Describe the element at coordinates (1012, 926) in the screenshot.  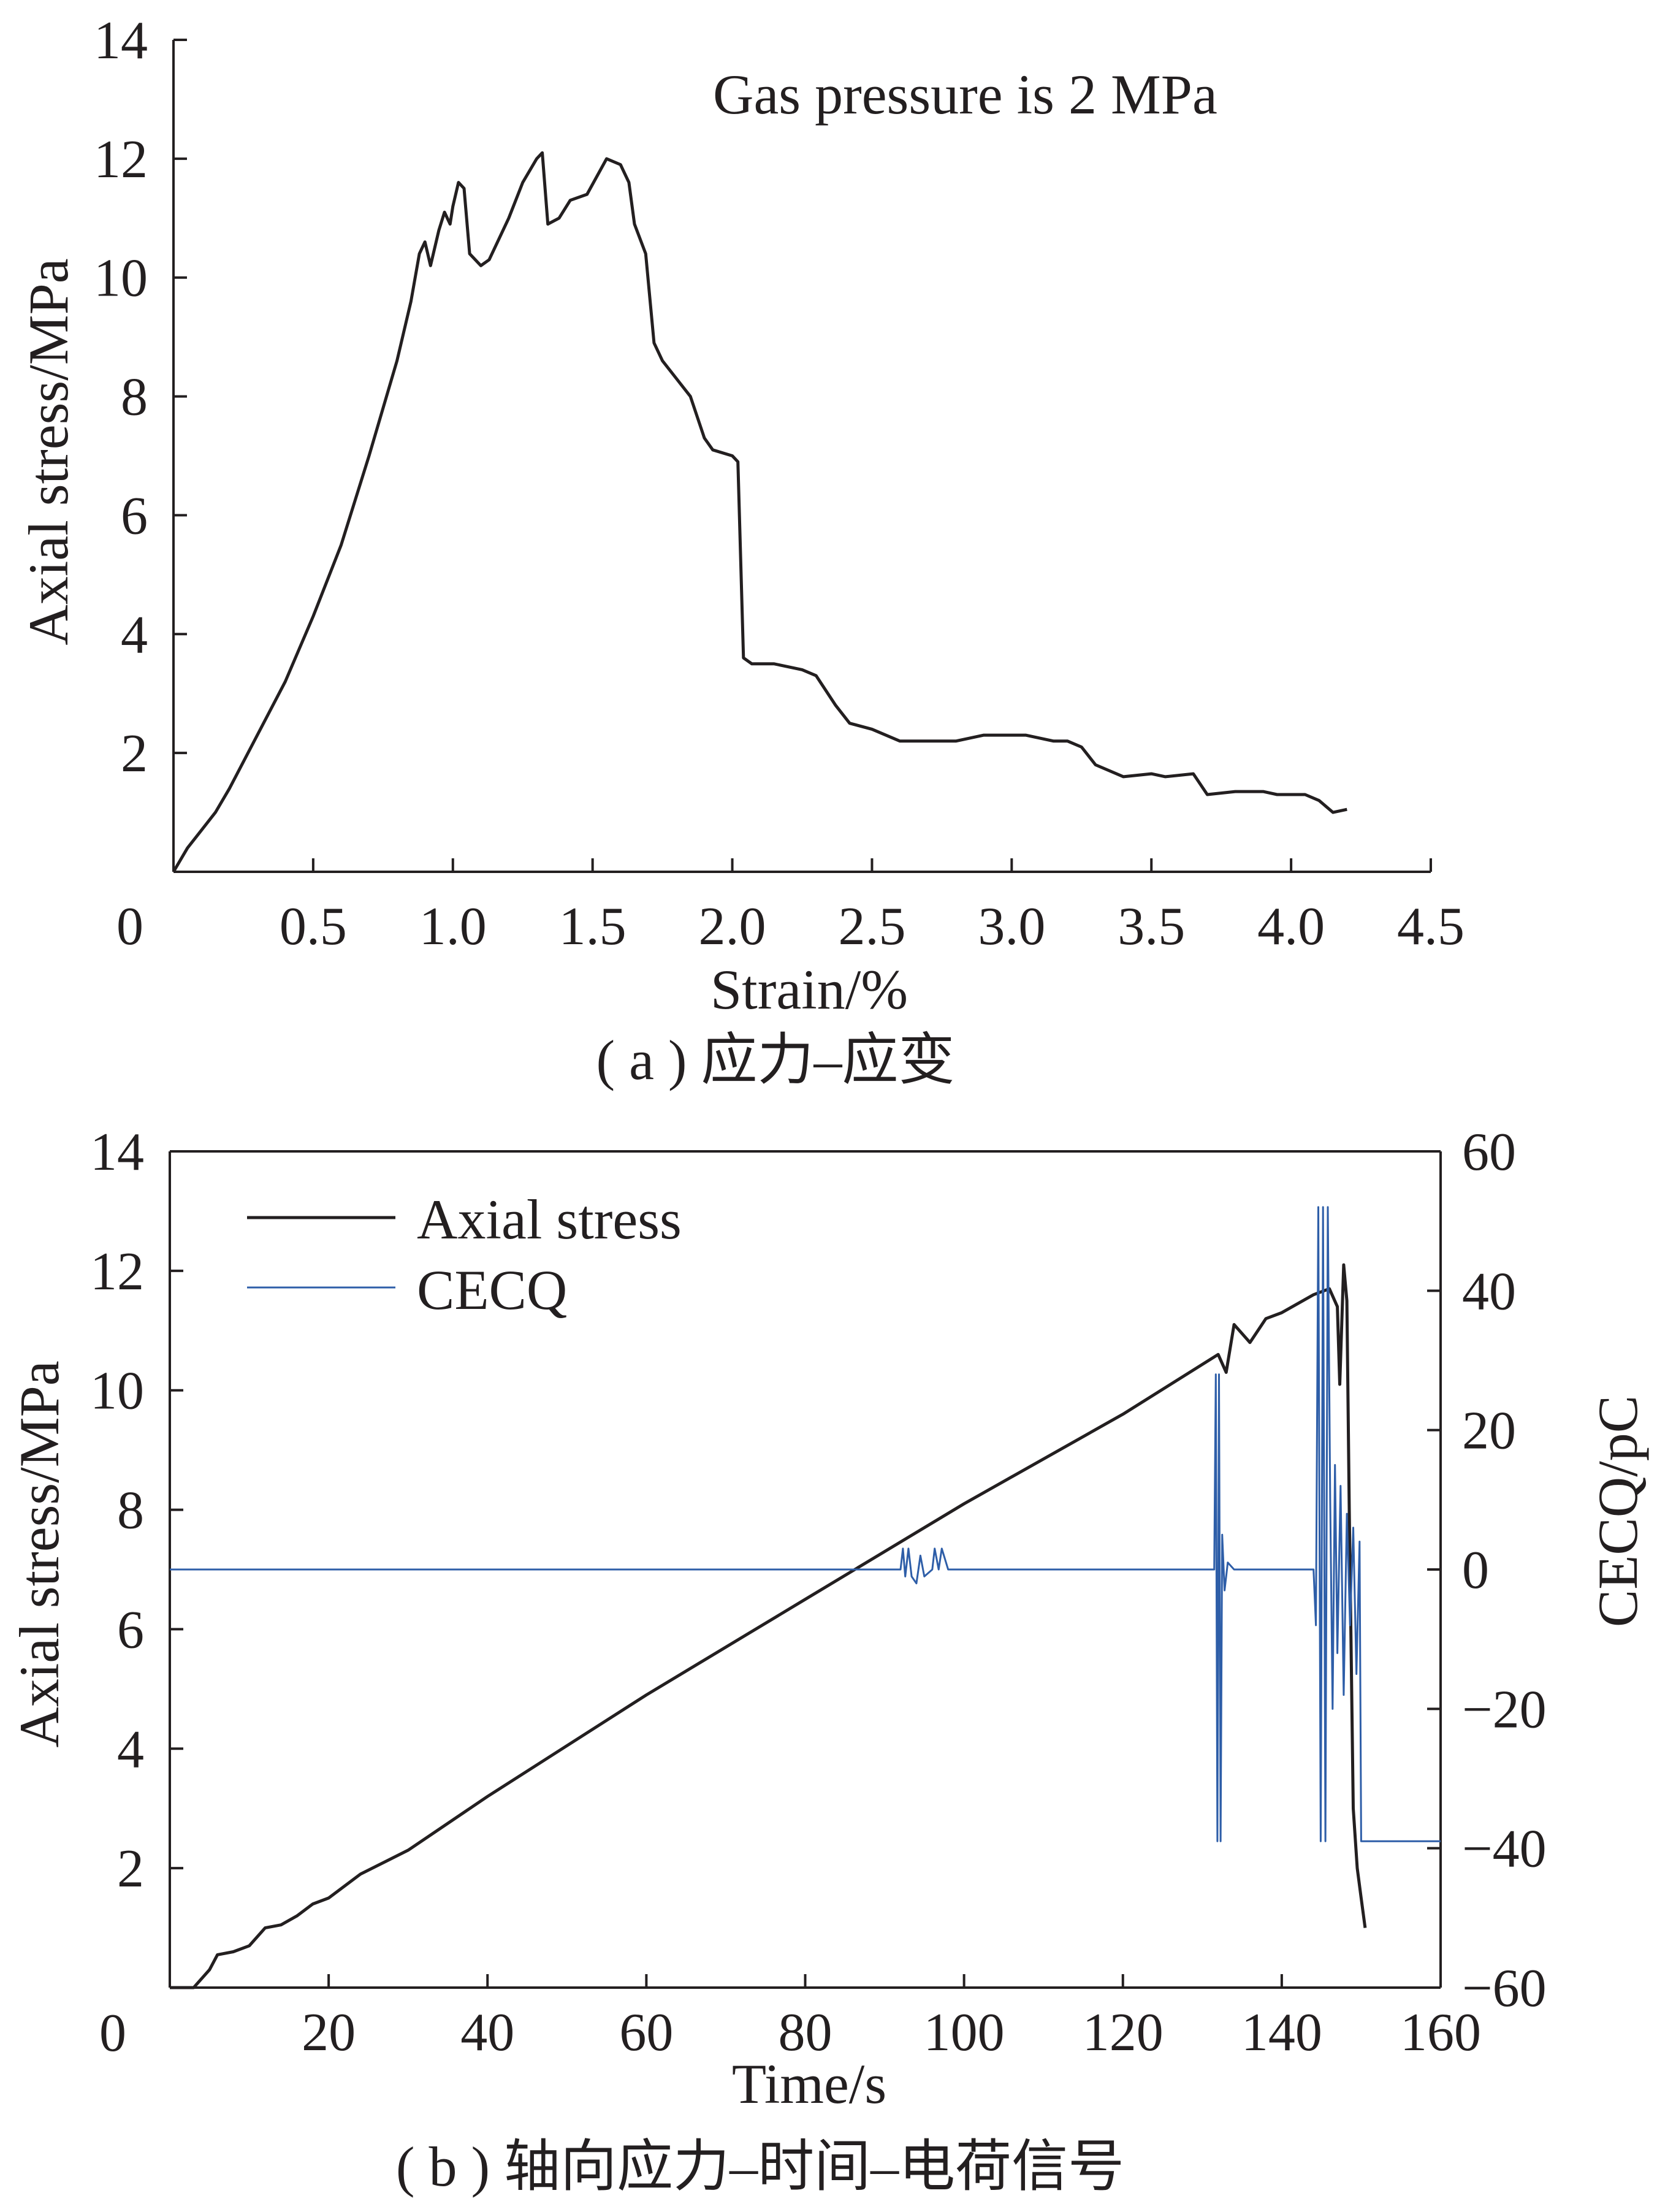
I see `chart-a-x-tick-label: 3.0` at that location.